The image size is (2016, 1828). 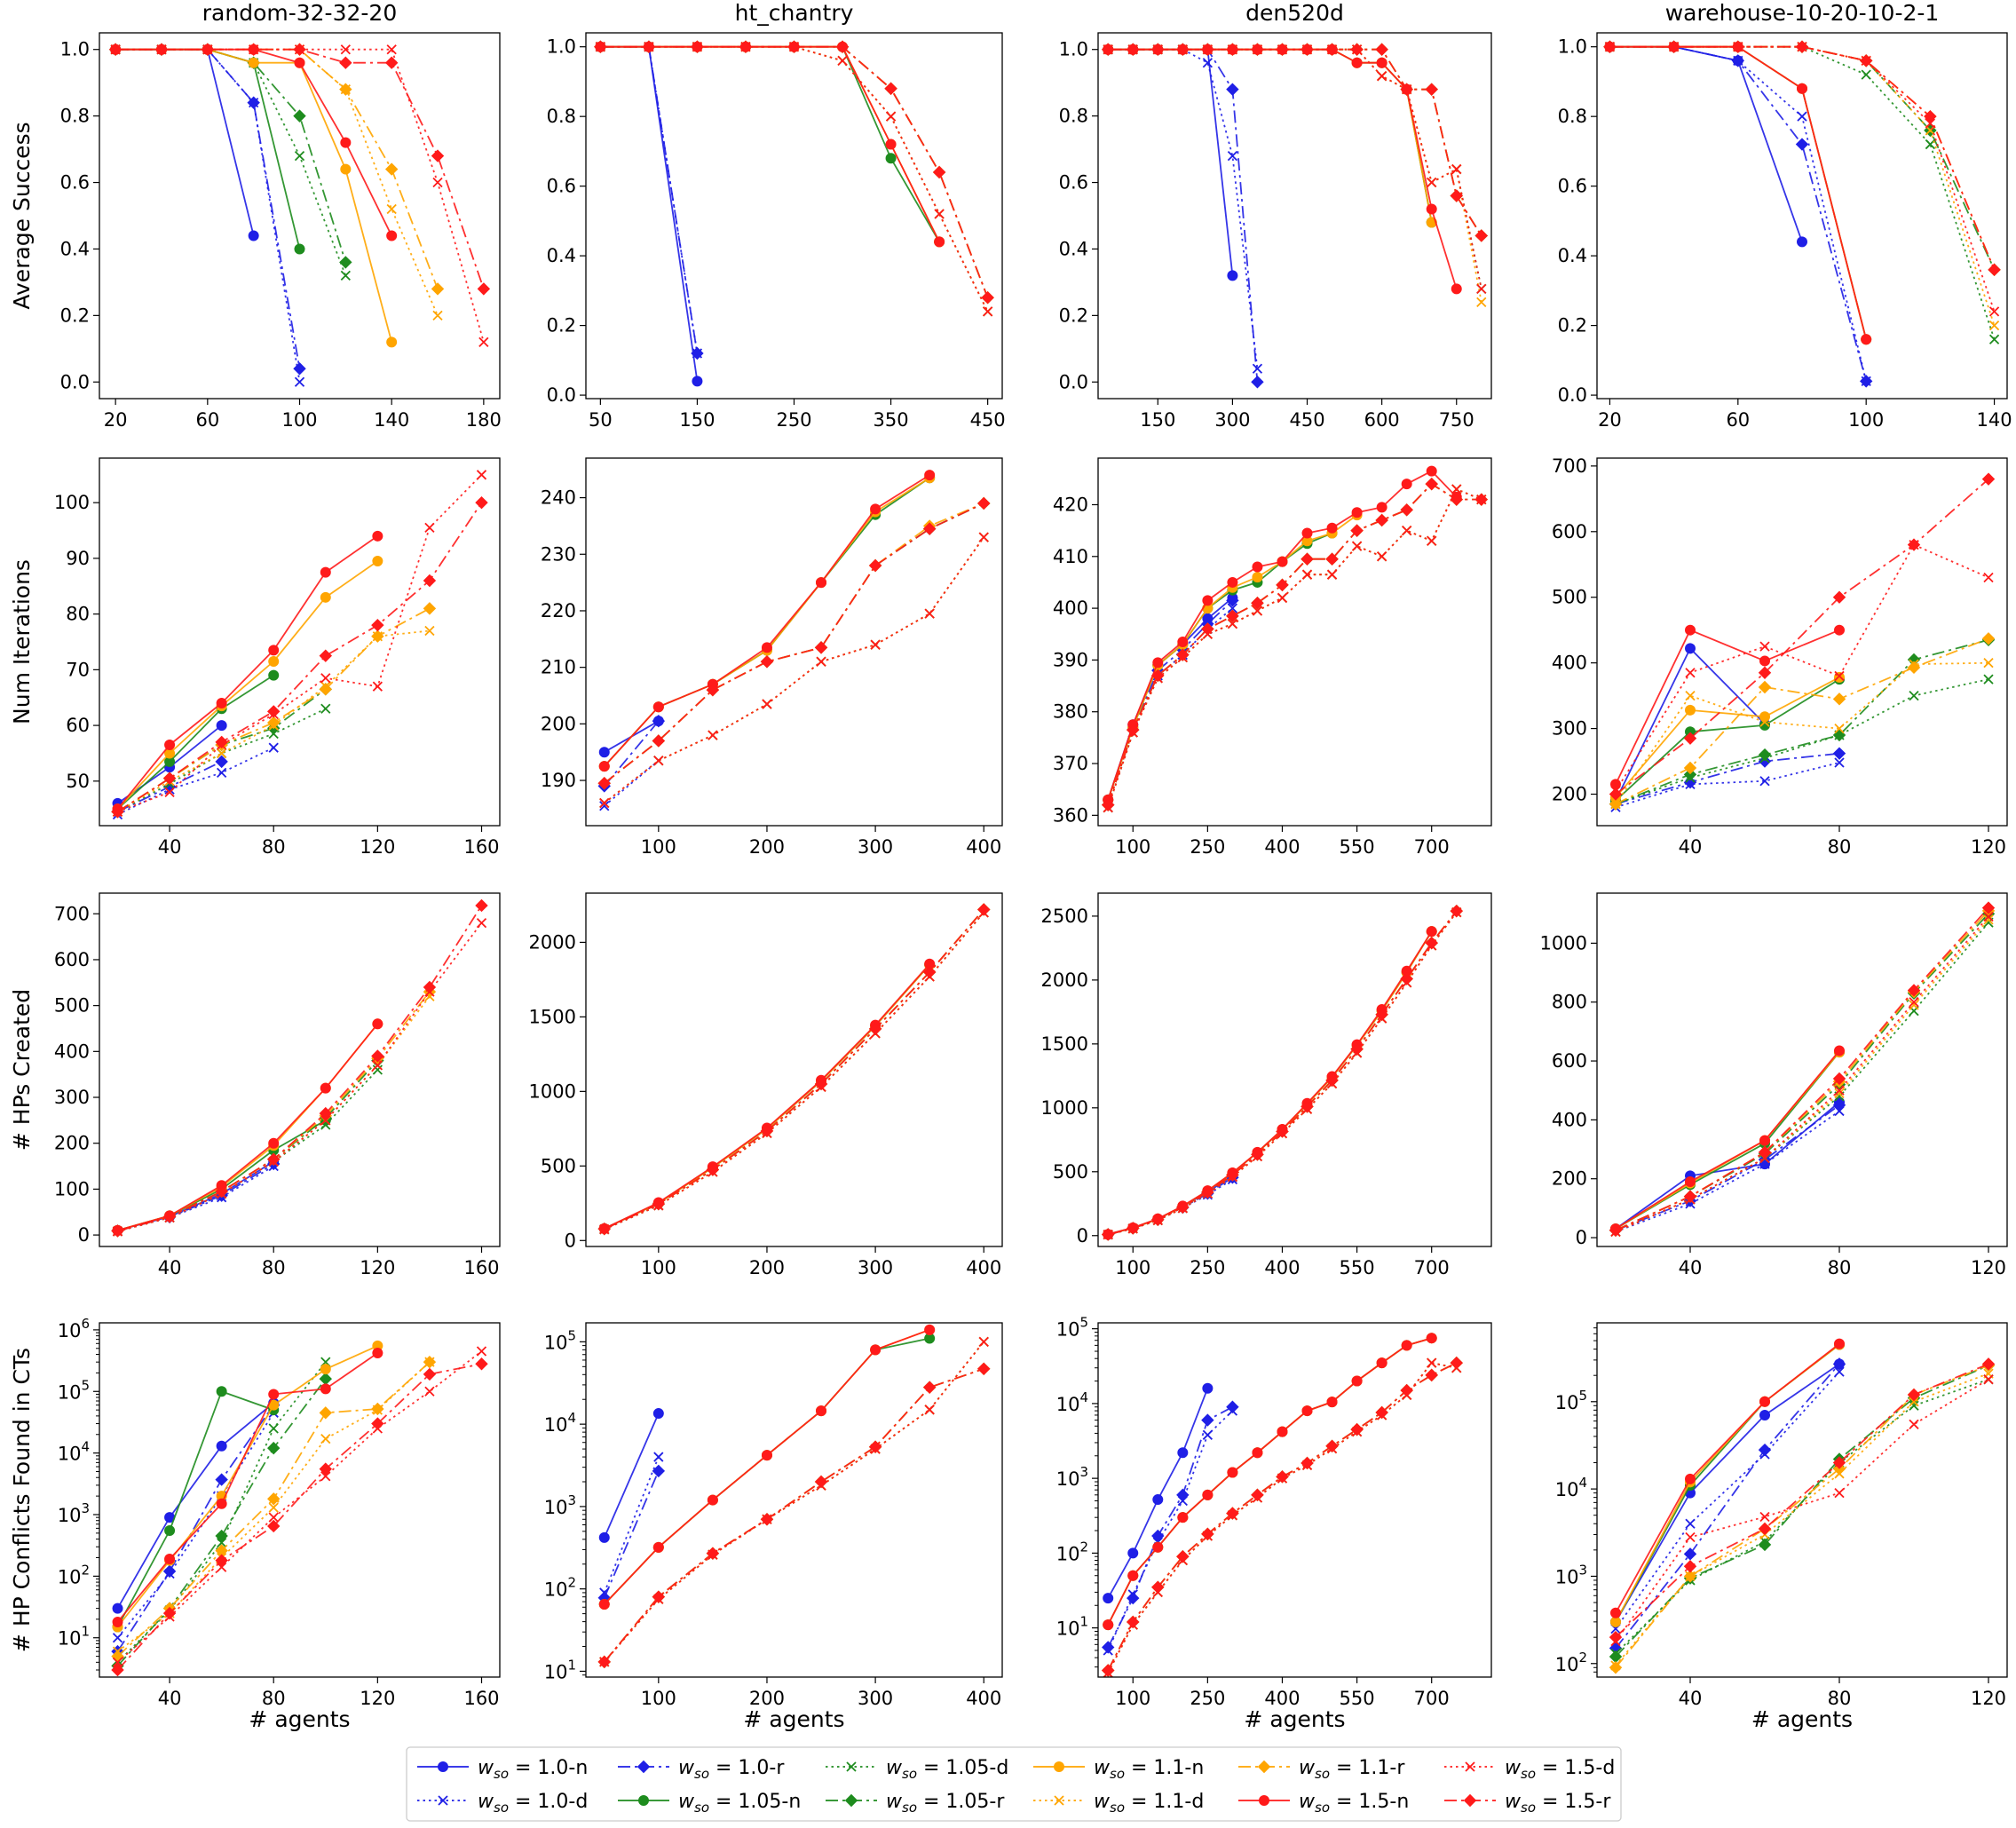 I want to click on legend-marker, so click(x=1470, y=1766).